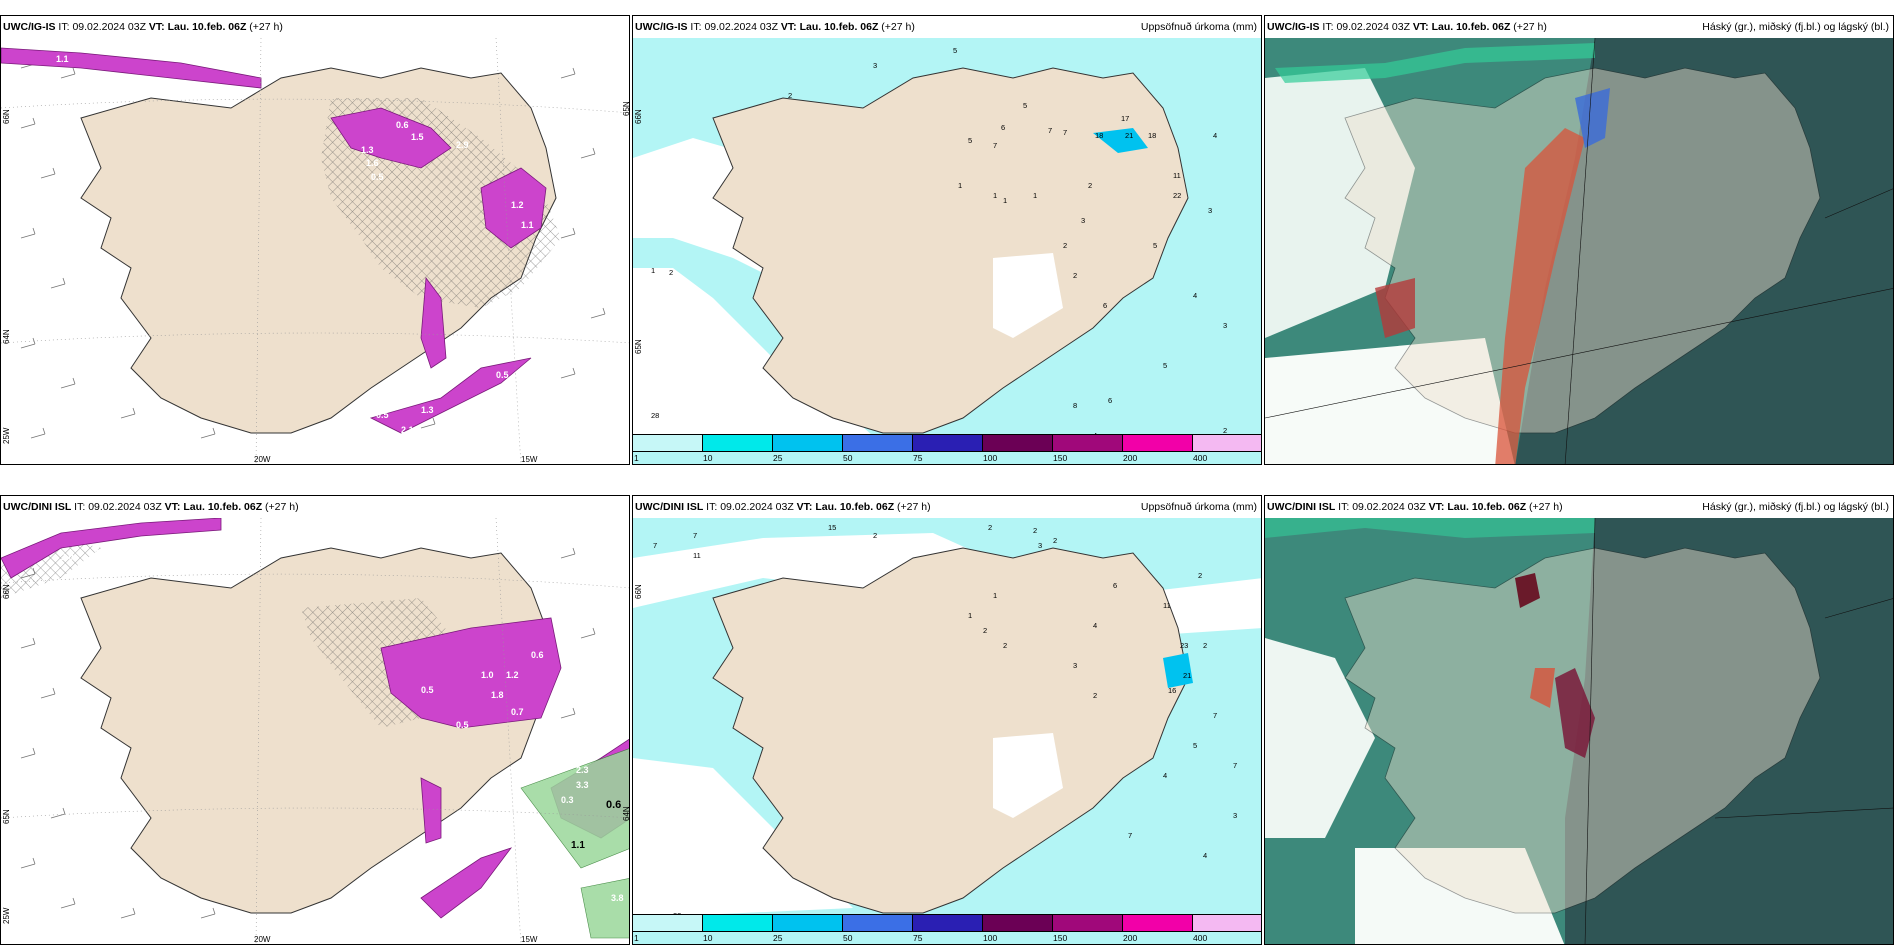 The width and height of the screenshot is (1900, 950). I want to click on svg-text: 1.1, so click(578, 845).